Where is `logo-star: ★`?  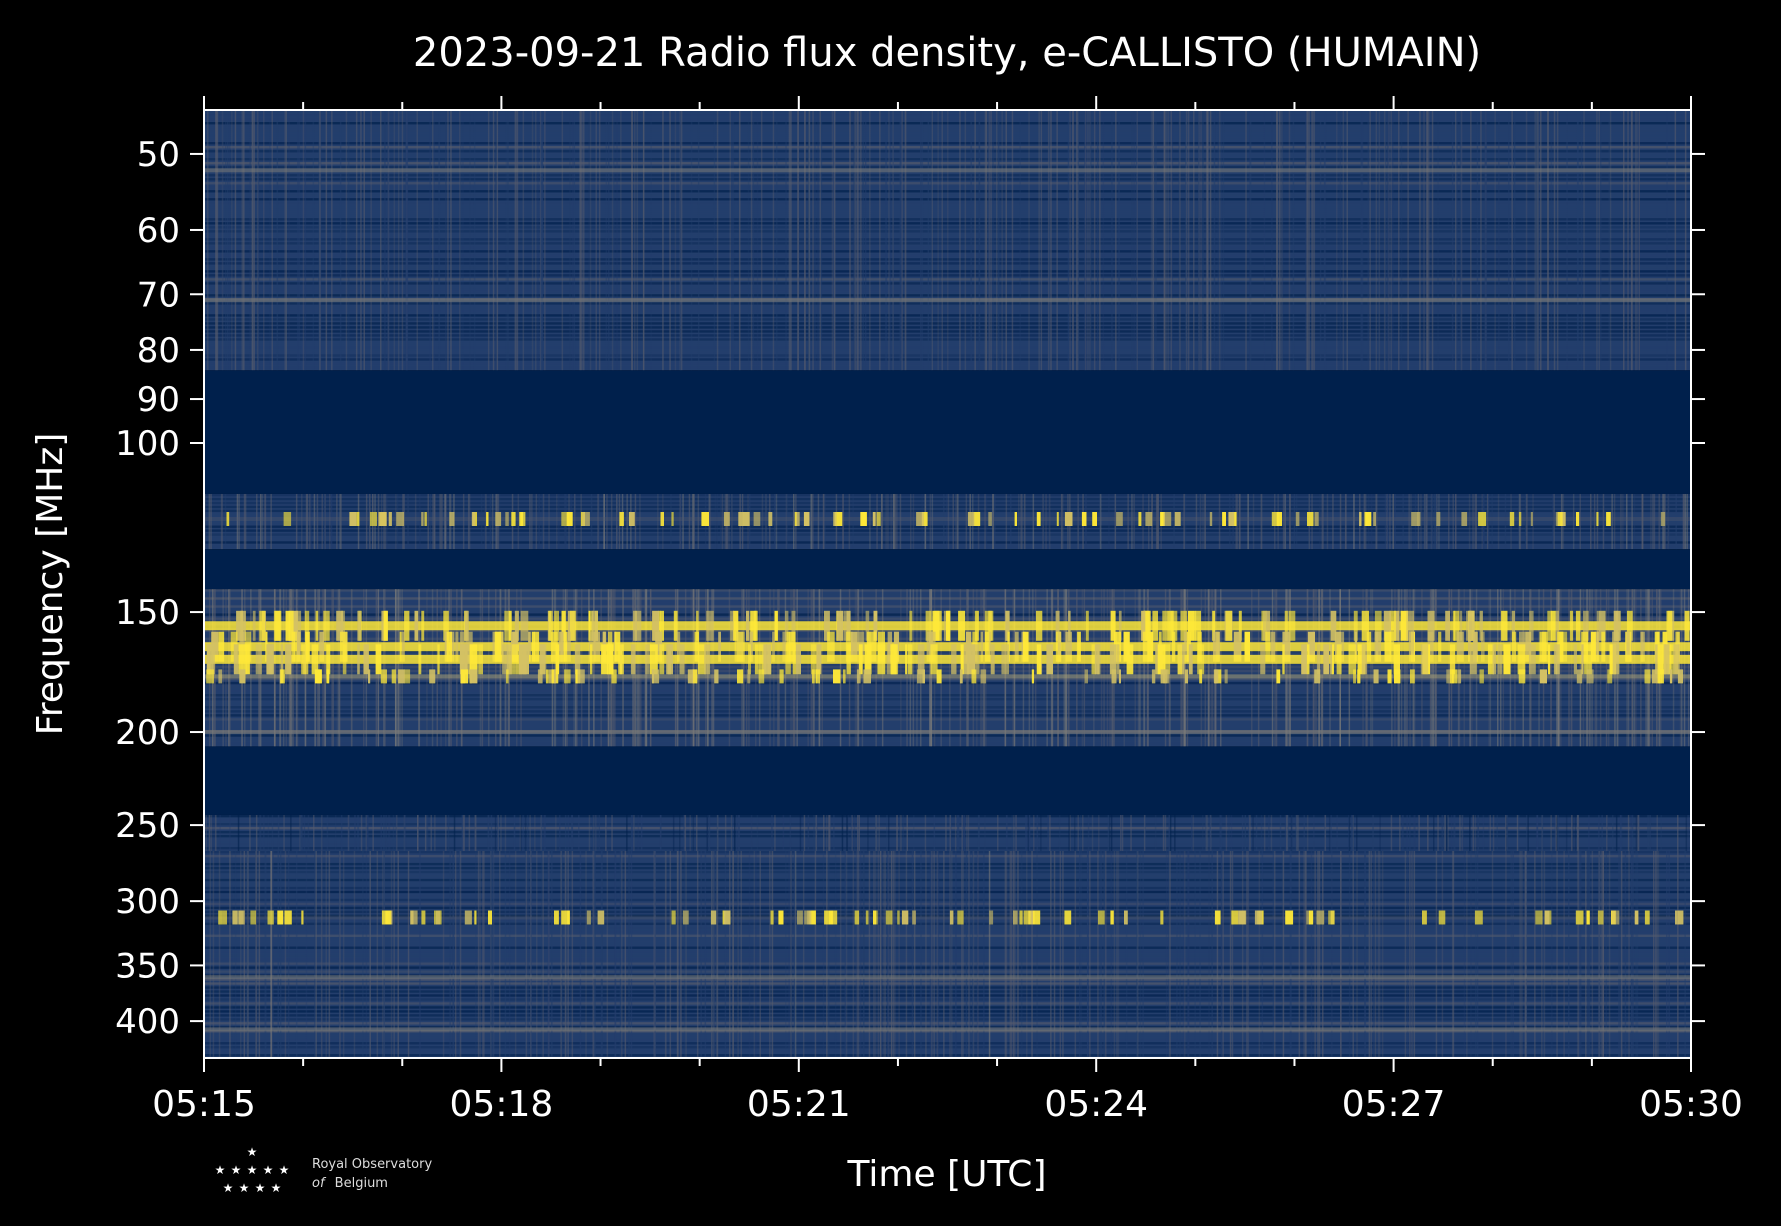 logo-star: ★ is located at coordinates (260, 1188).